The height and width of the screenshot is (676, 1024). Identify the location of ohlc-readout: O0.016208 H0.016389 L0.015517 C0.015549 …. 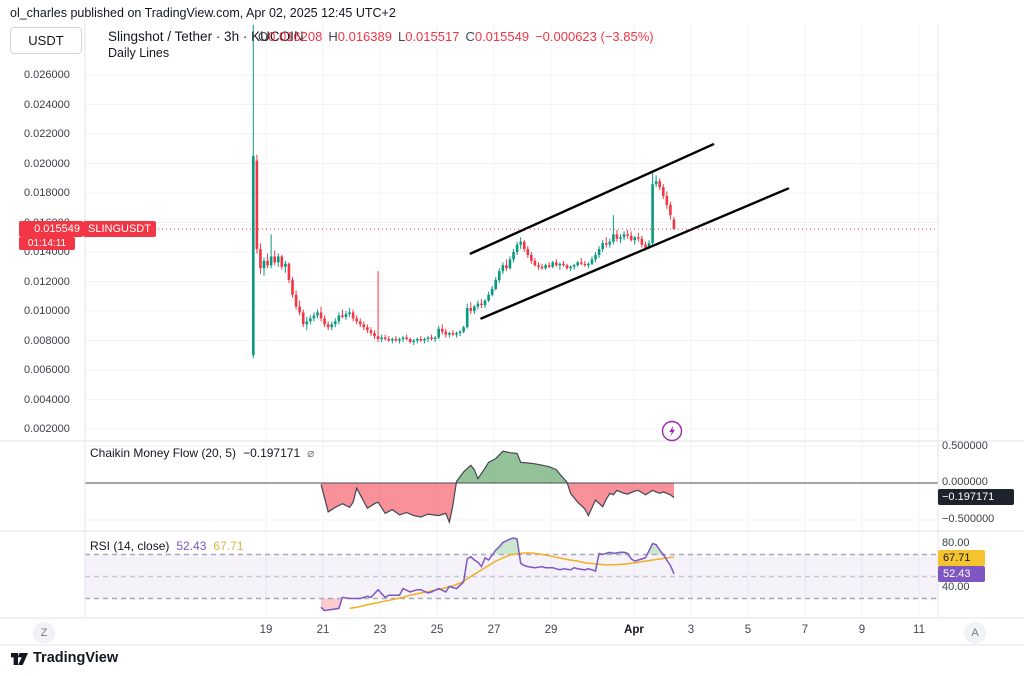
(456, 36).